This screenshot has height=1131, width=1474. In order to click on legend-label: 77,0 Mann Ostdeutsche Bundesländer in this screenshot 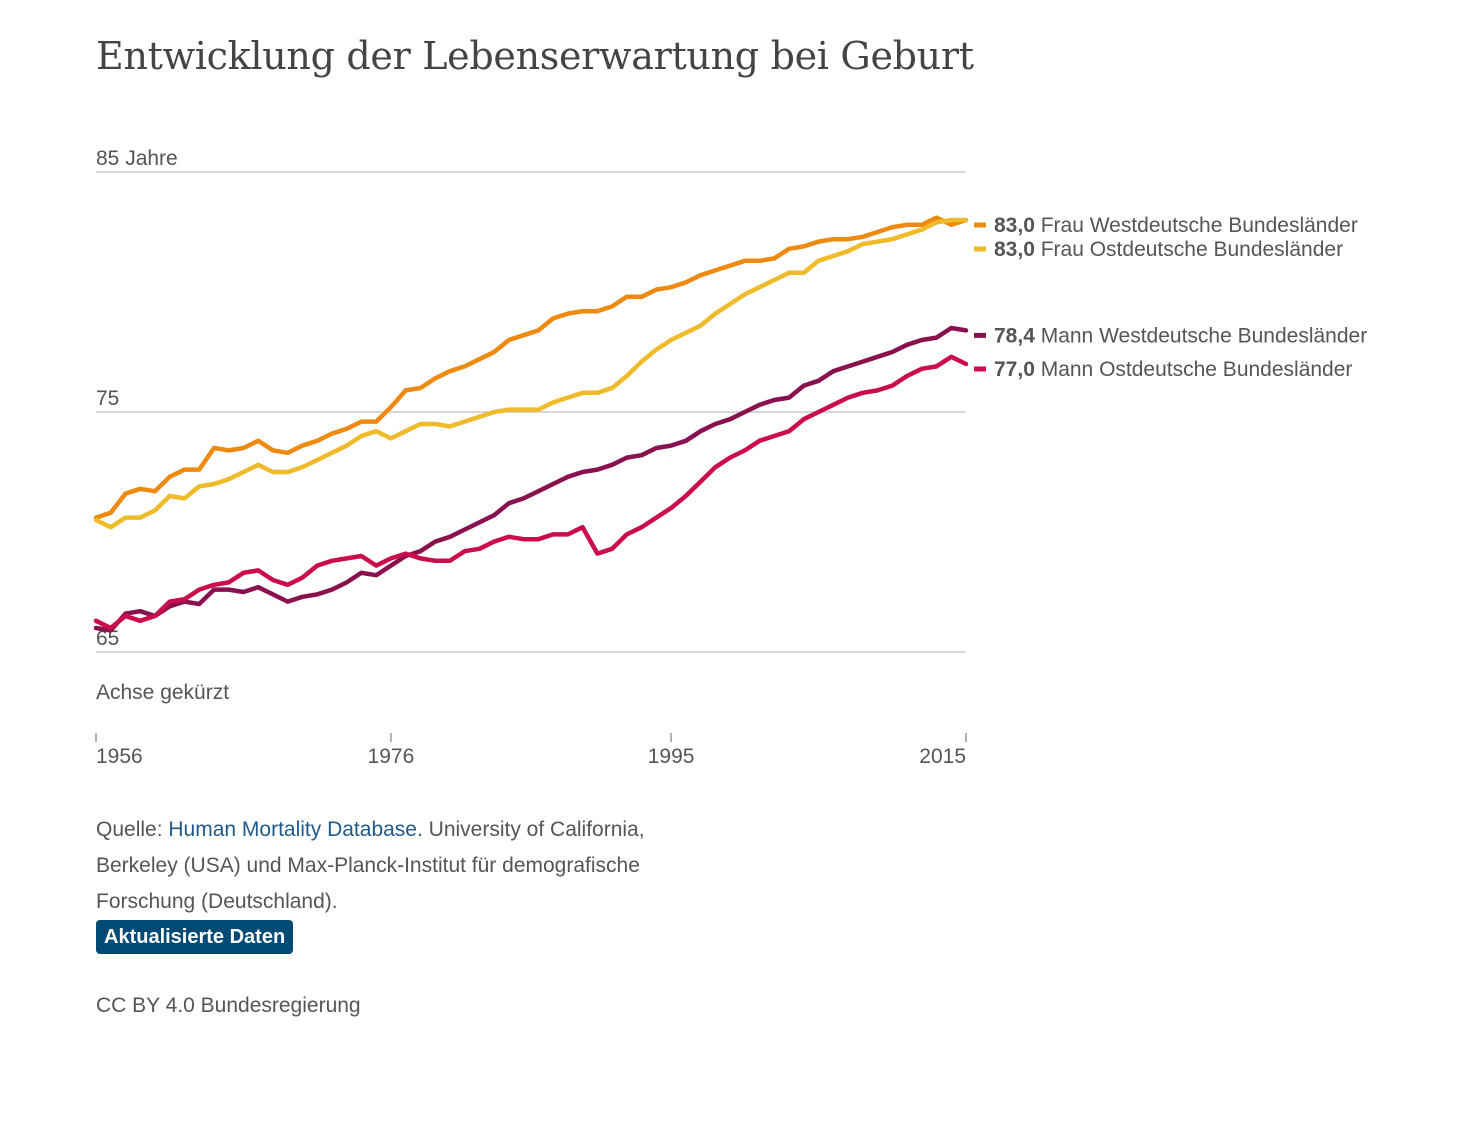, I will do `click(1173, 369)`.